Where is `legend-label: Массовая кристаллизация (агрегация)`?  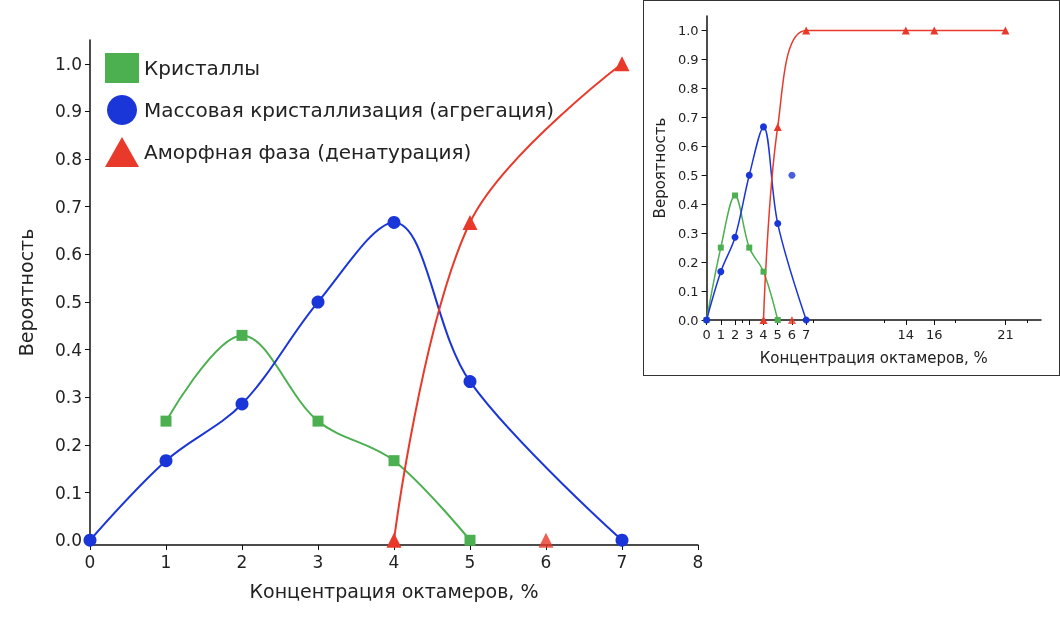
legend-label: Массовая кристаллизация (агрегация) is located at coordinates (349, 110).